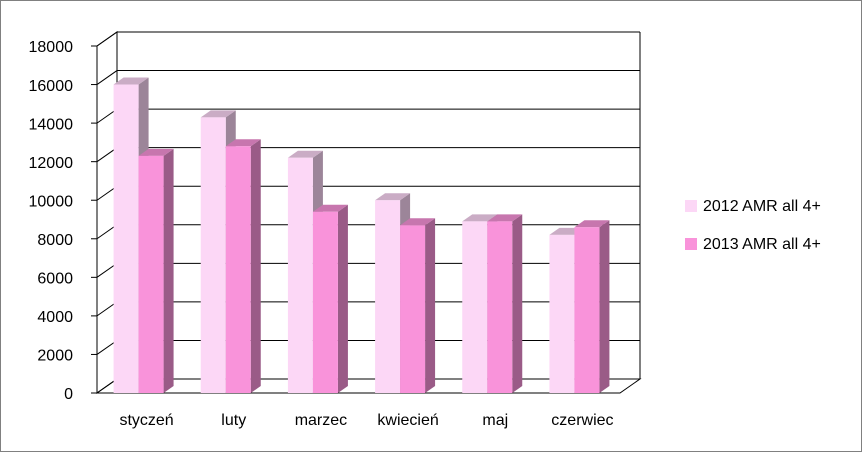 The width and height of the screenshot is (862, 452). I want to click on y-tick-label: 16000, so click(51, 86).